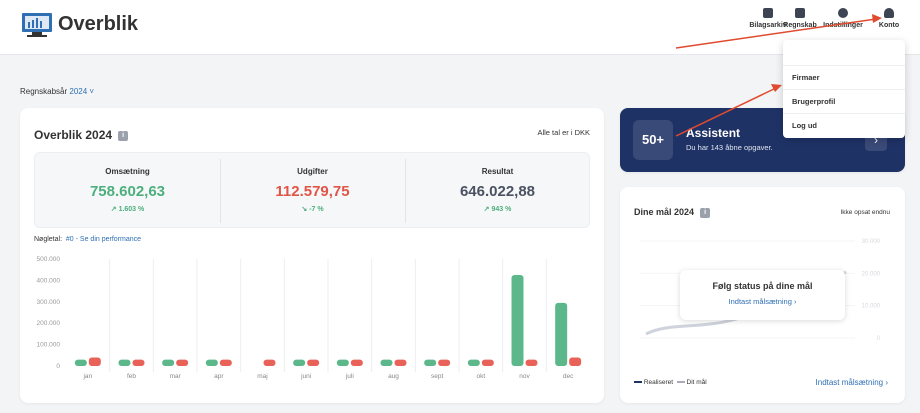 This screenshot has width=920, height=413. I want to click on kpi-value: 646.022,88, so click(497, 191).